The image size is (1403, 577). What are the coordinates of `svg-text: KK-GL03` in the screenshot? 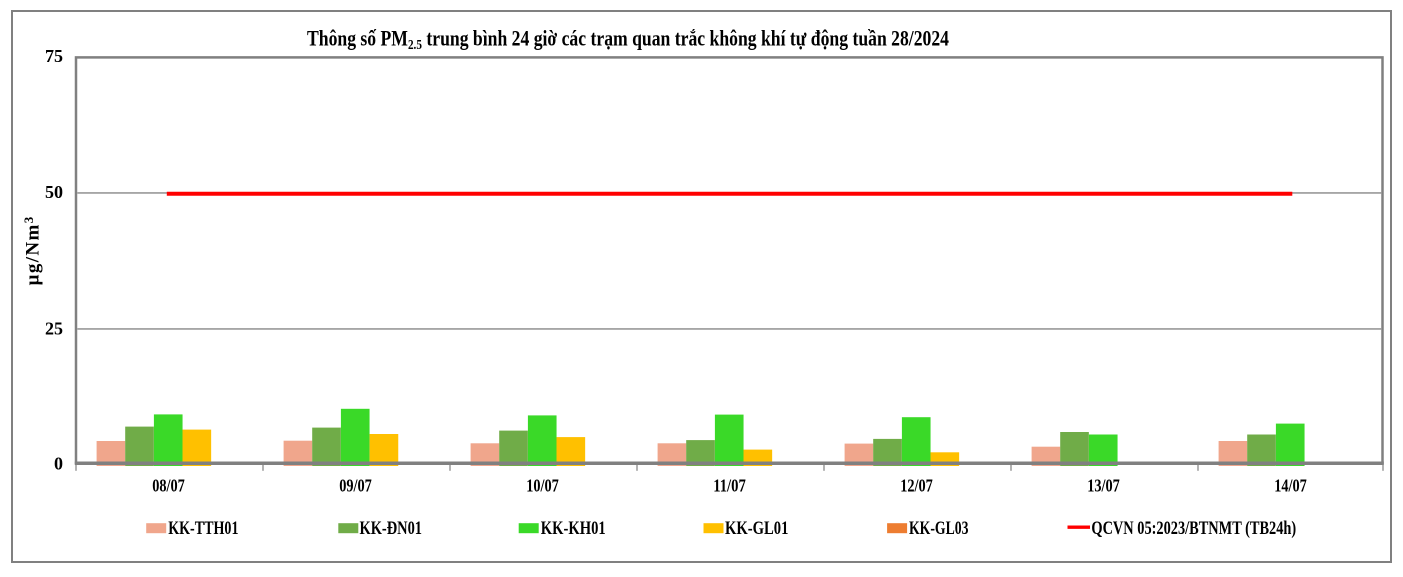 It's located at (939, 529).